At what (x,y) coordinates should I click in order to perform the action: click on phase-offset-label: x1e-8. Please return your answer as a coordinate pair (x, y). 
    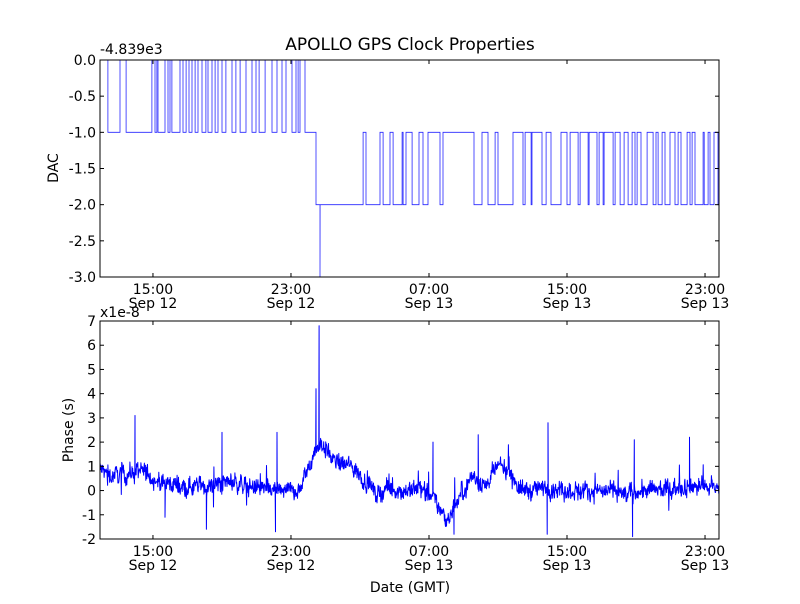
    Looking at the image, I should click on (120, 313).